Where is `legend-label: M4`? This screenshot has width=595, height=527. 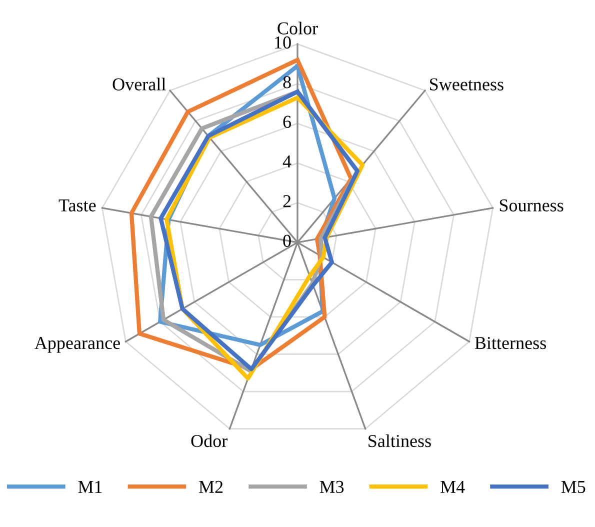 legend-label: M4 is located at coordinates (452, 486).